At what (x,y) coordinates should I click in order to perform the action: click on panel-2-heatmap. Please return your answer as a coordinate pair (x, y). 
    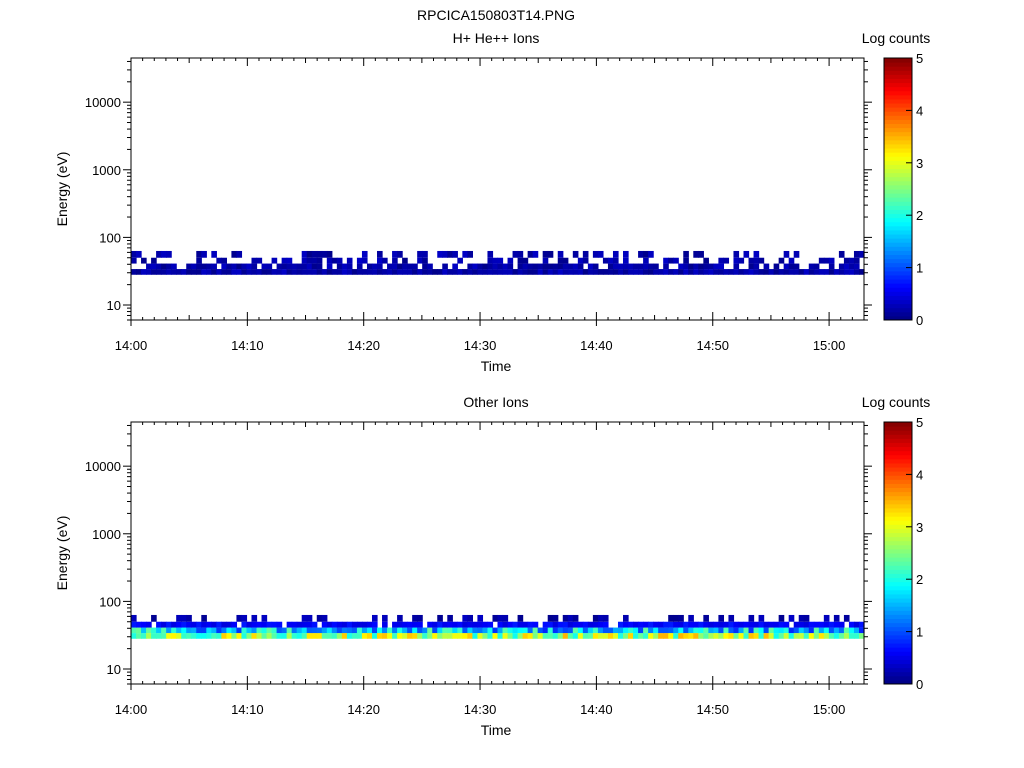
    Looking at the image, I should click on (498, 626).